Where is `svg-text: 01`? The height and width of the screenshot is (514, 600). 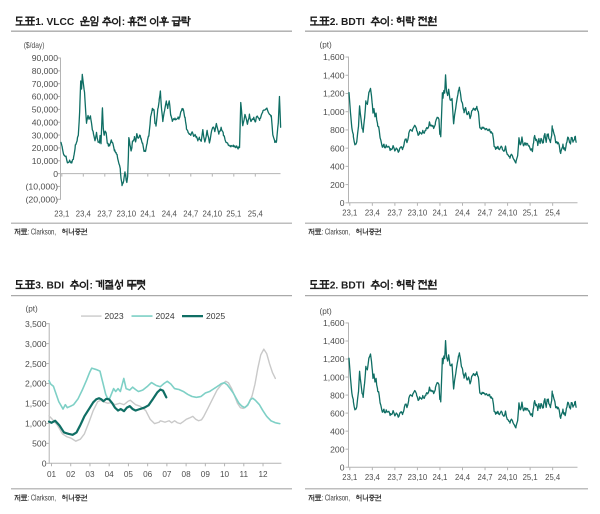
svg-text: 01 is located at coordinates (52, 474).